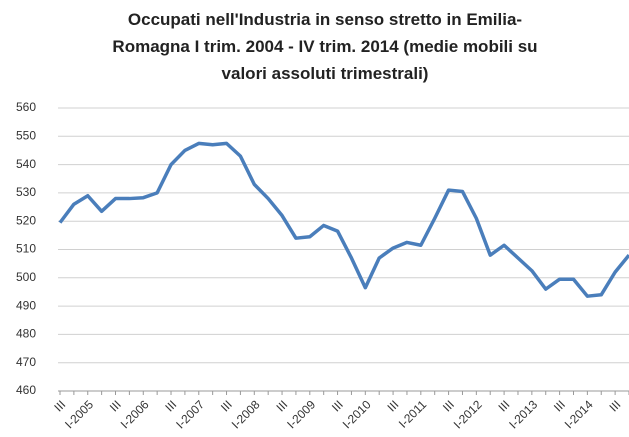  Describe the element at coordinates (26, 164) in the screenshot. I see `y-tick-label: 540` at that location.